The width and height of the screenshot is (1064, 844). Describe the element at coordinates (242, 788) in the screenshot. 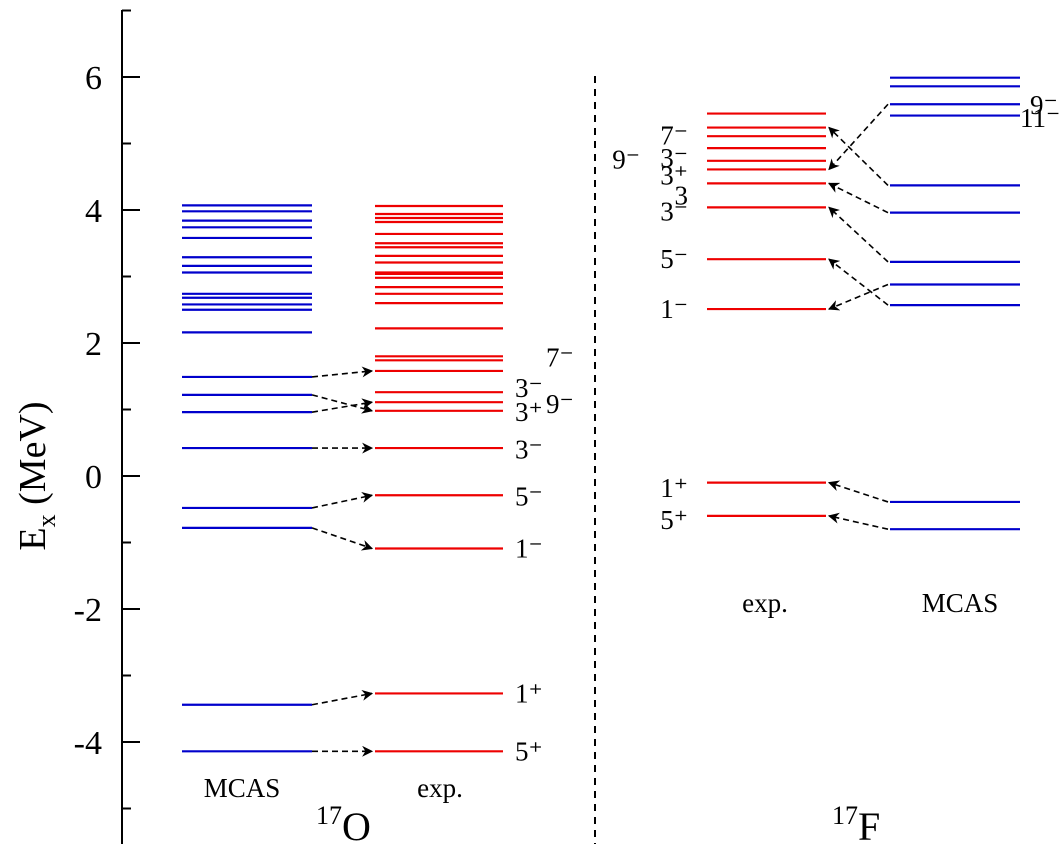

I see `o17-mcas-label: MCAS` at that location.